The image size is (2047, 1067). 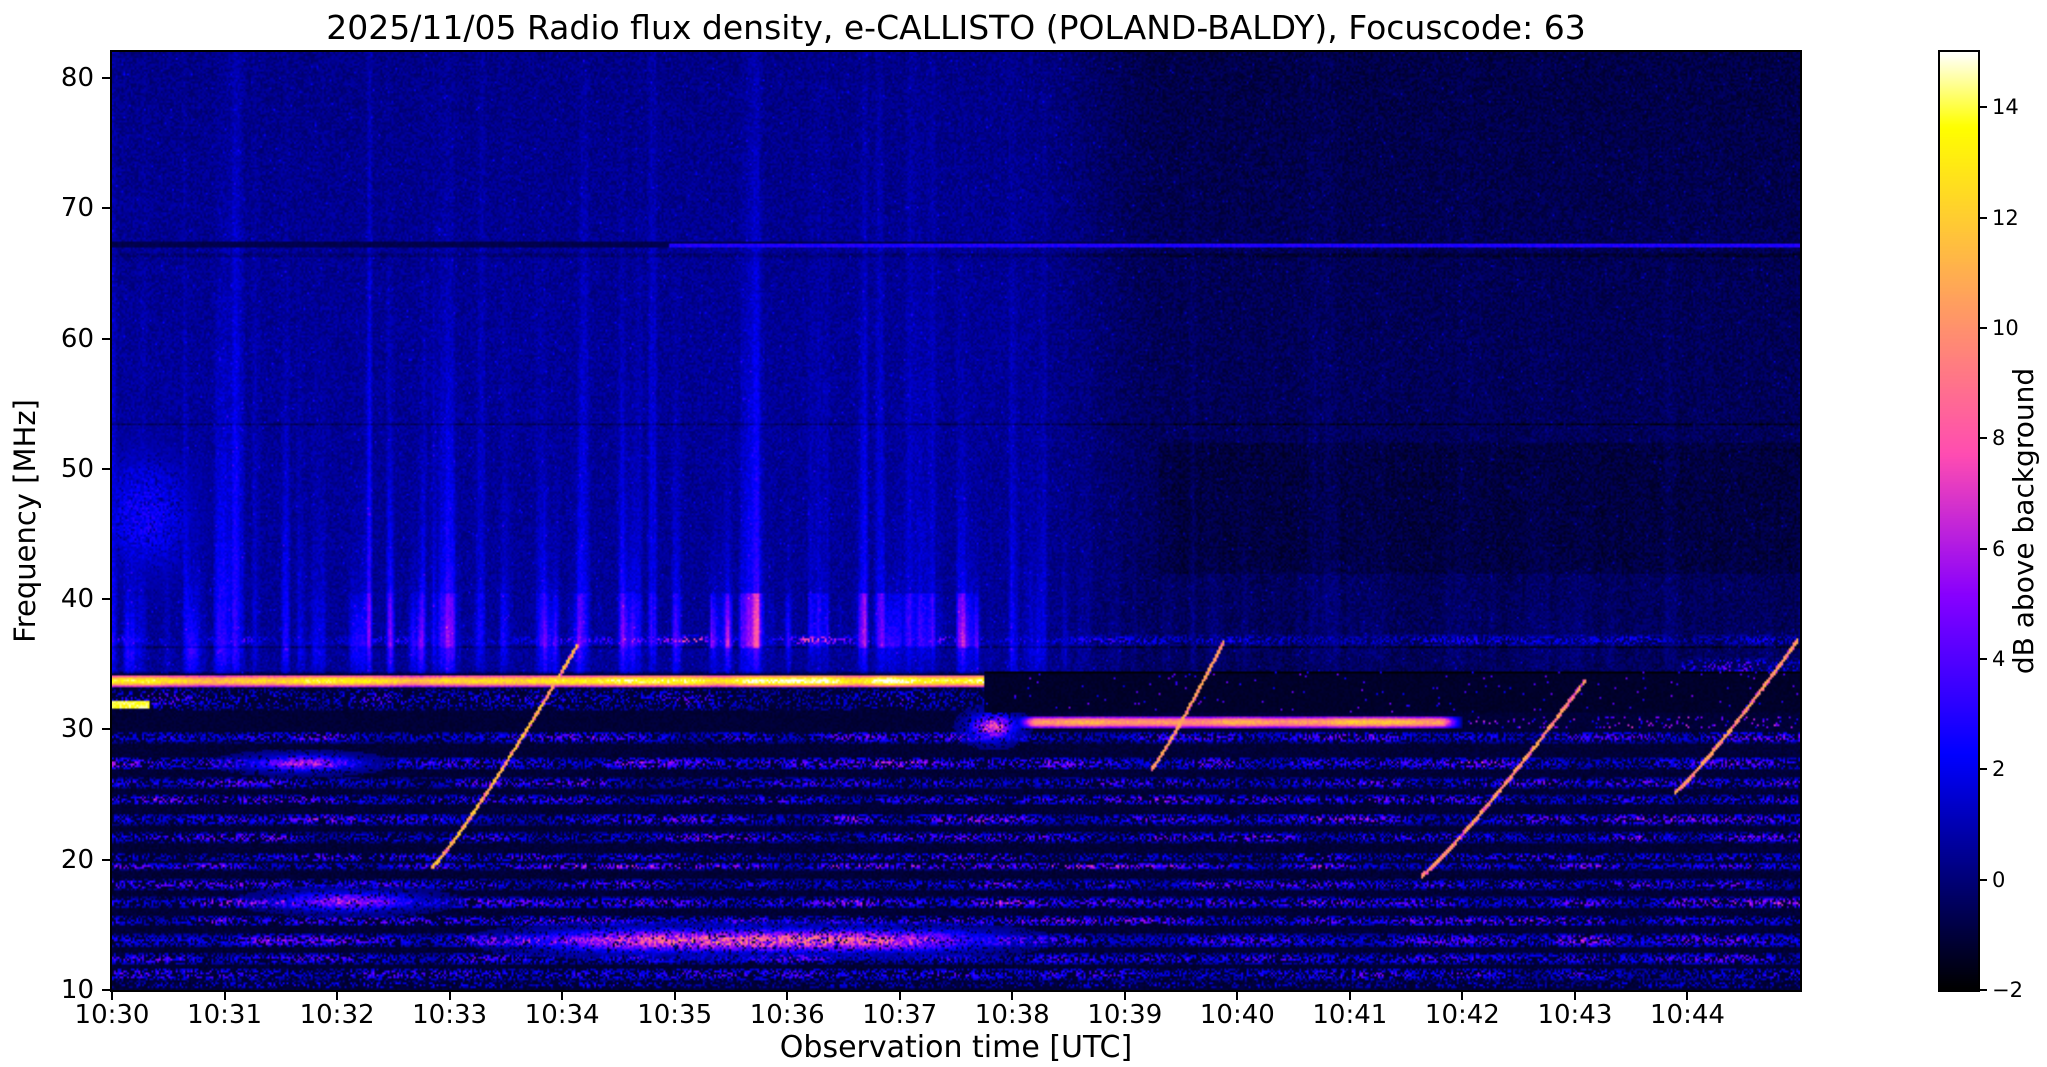 I want to click on colorbar-label: dB above background, so click(x=2023, y=521).